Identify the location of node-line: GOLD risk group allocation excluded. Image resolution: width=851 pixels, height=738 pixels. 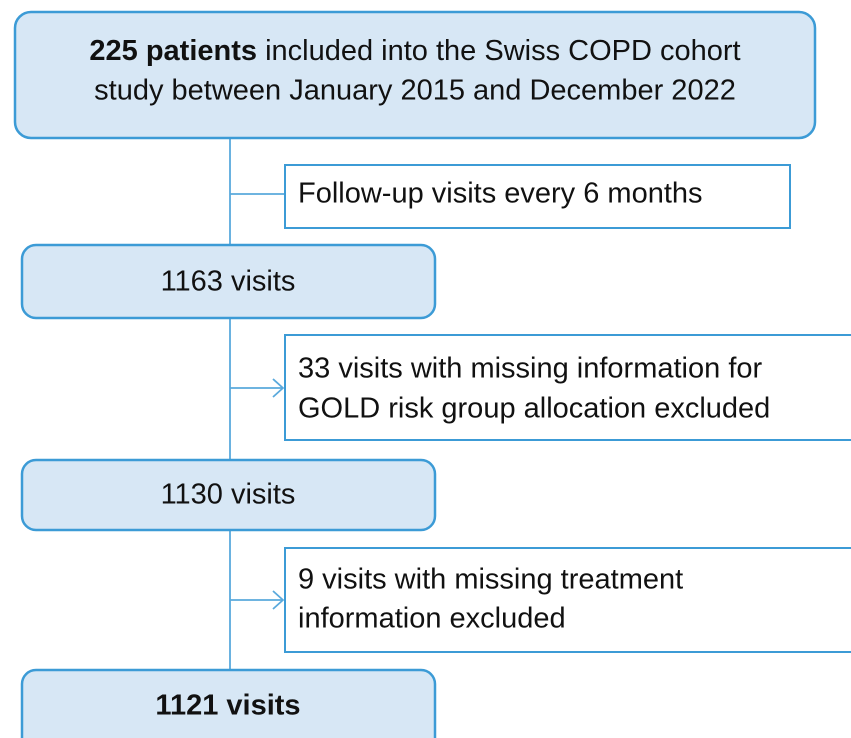
(534, 409).